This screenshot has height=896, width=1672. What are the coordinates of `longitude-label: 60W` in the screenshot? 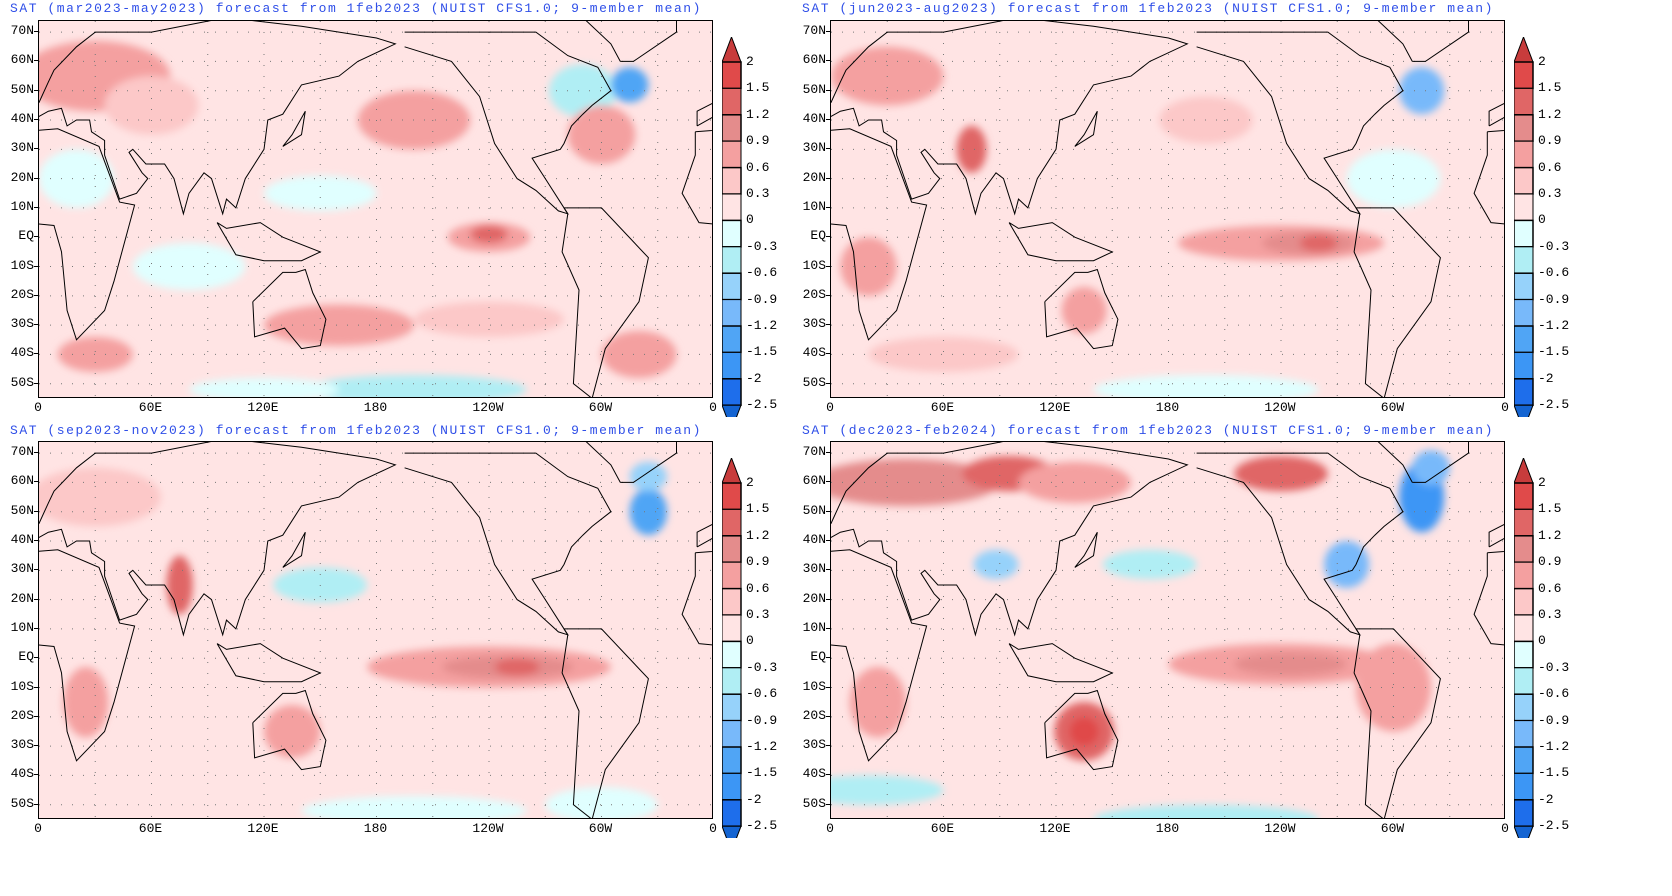 It's located at (1392, 828).